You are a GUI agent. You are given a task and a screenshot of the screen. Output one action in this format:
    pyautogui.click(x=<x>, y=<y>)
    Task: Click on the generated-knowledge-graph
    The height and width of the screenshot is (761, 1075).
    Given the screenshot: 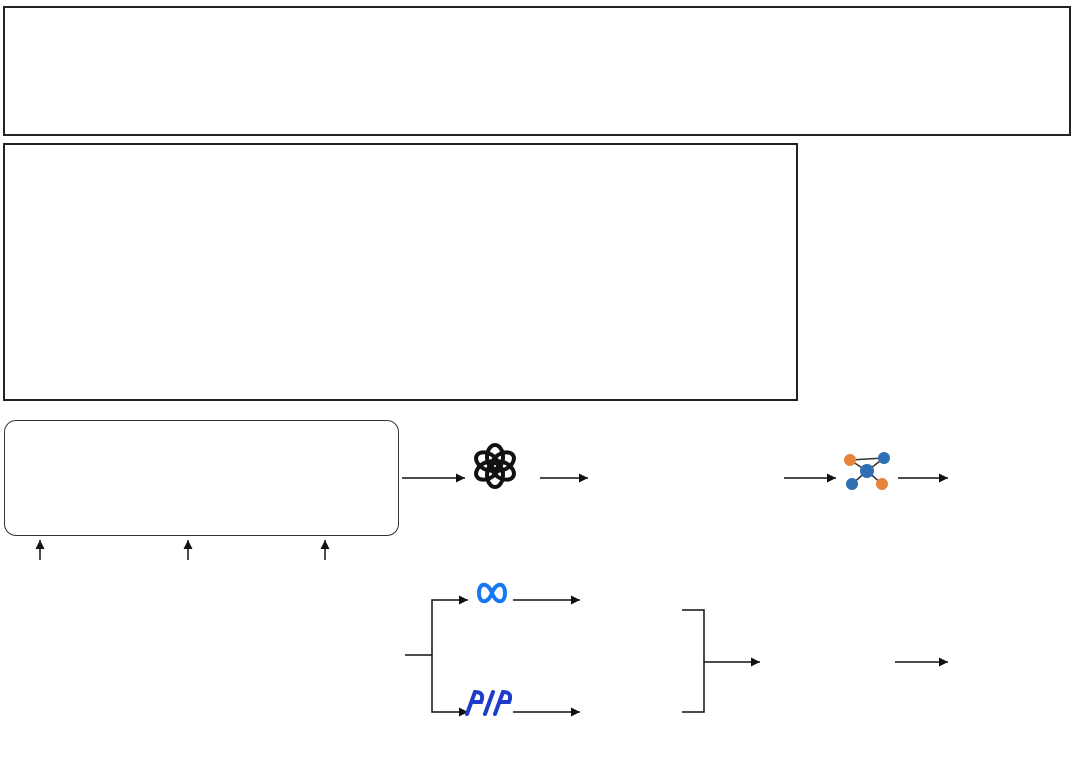 What is the action you would take?
    pyautogui.click(x=687, y=475)
    